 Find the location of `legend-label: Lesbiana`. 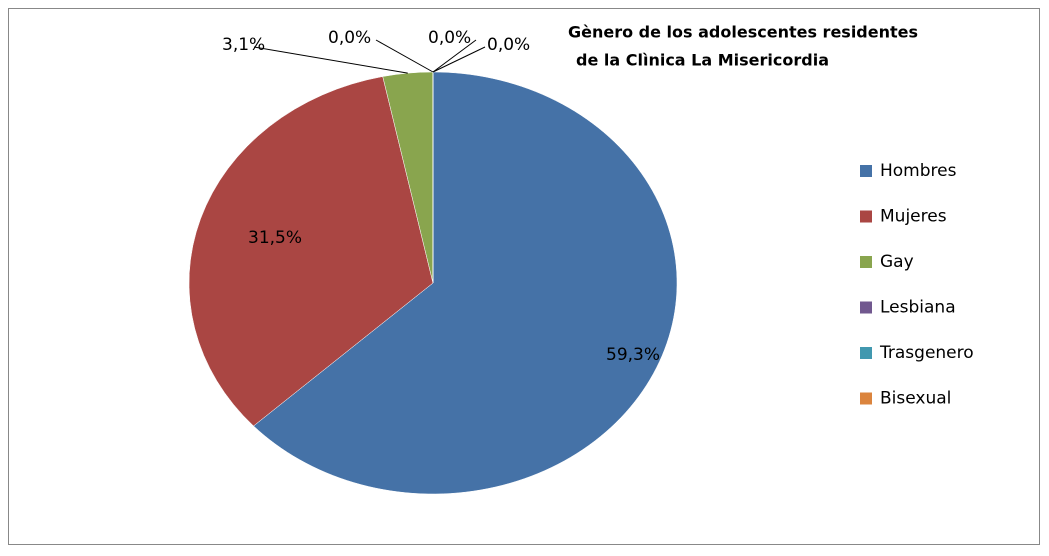

legend-label: Lesbiana is located at coordinates (918, 308).